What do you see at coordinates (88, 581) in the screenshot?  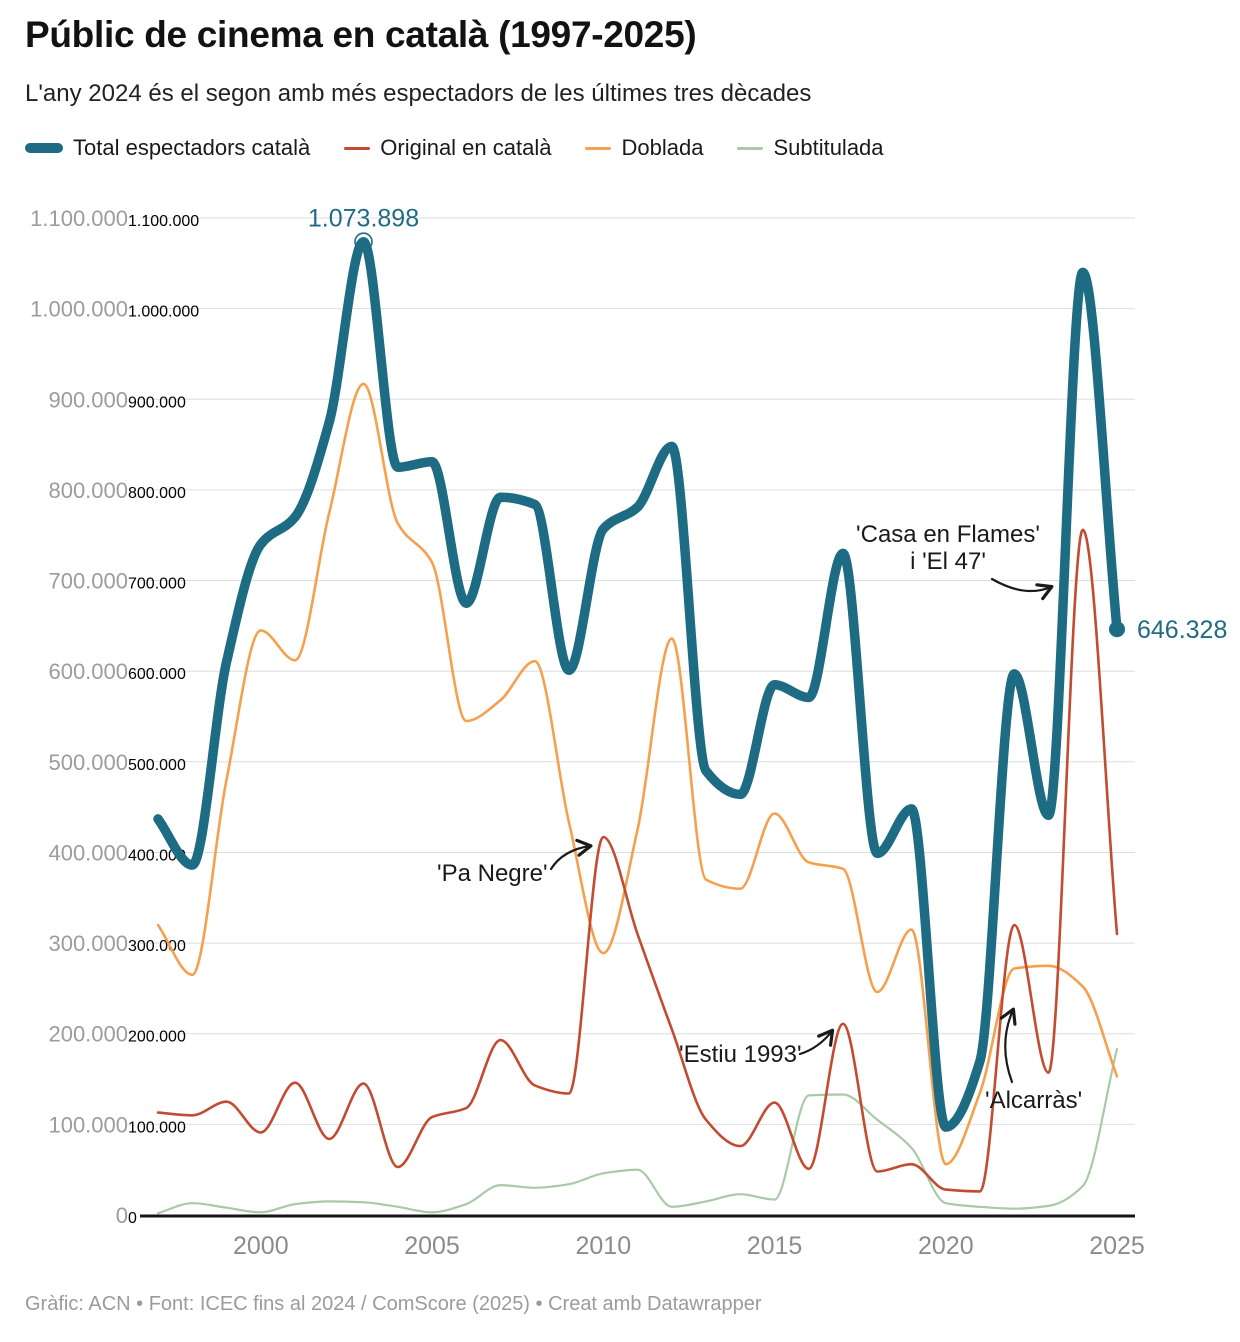 I see `y-axis-tick-label: 700.000` at bounding box center [88, 581].